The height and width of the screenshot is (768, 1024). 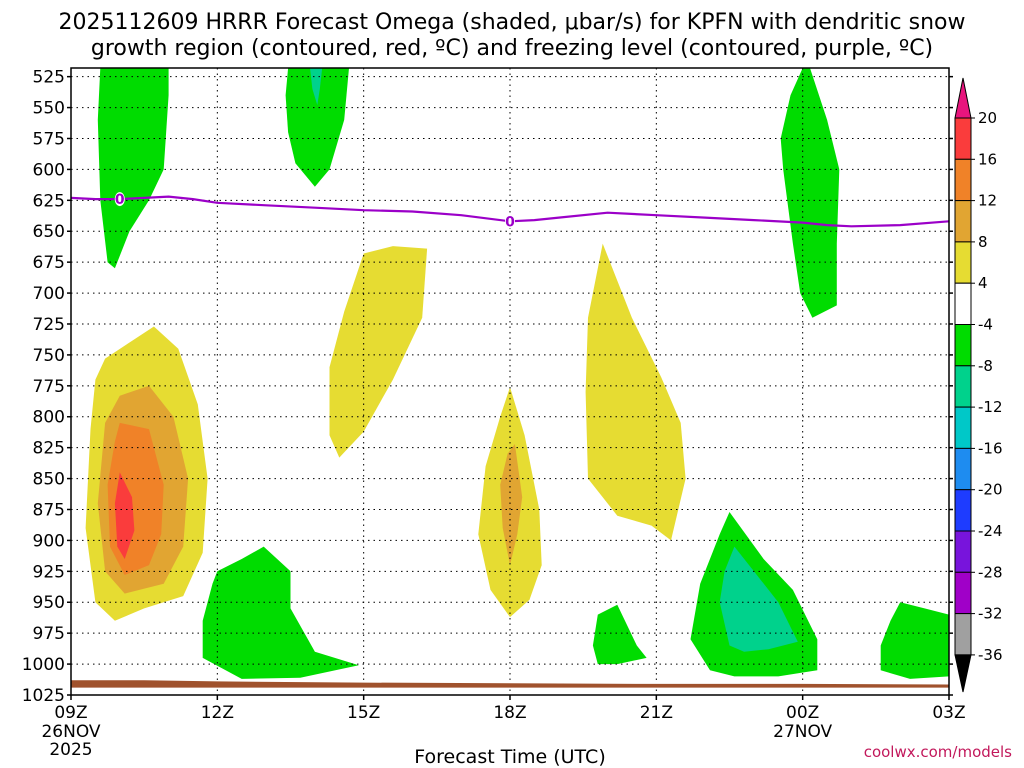 I want to click on y-tick-label-650: 650, so click(x=49, y=232).